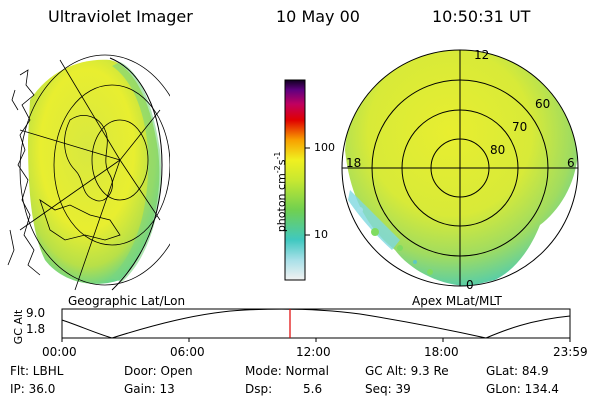  I want to click on timeline-xtick-1800: 18:00, so click(441, 352).